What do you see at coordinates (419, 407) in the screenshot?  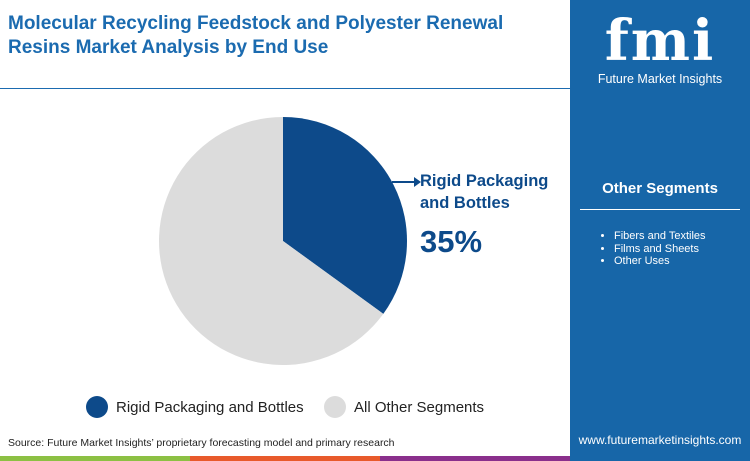 I see `legend-label: All Other Segments` at bounding box center [419, 407].